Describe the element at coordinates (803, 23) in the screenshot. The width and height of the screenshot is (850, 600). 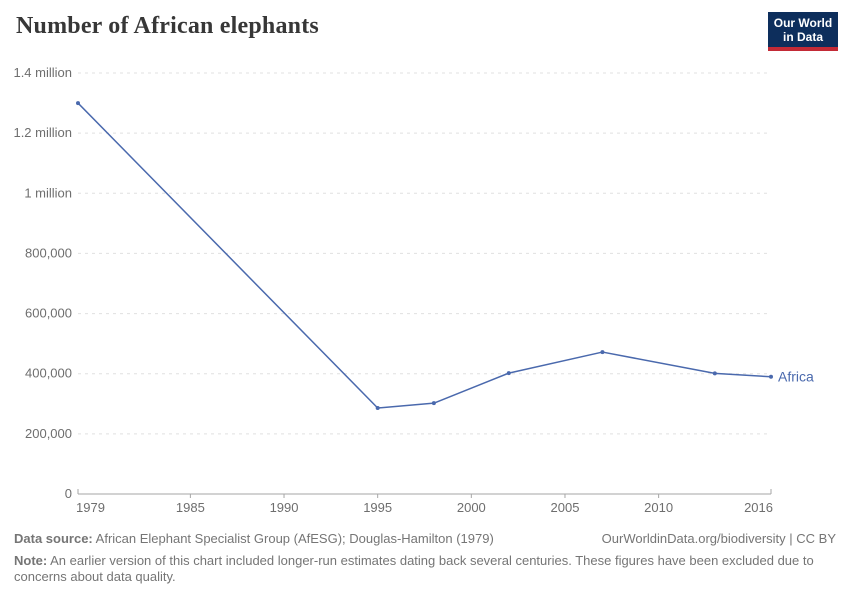
I see `owid-logo-line1: Our World` at that location.